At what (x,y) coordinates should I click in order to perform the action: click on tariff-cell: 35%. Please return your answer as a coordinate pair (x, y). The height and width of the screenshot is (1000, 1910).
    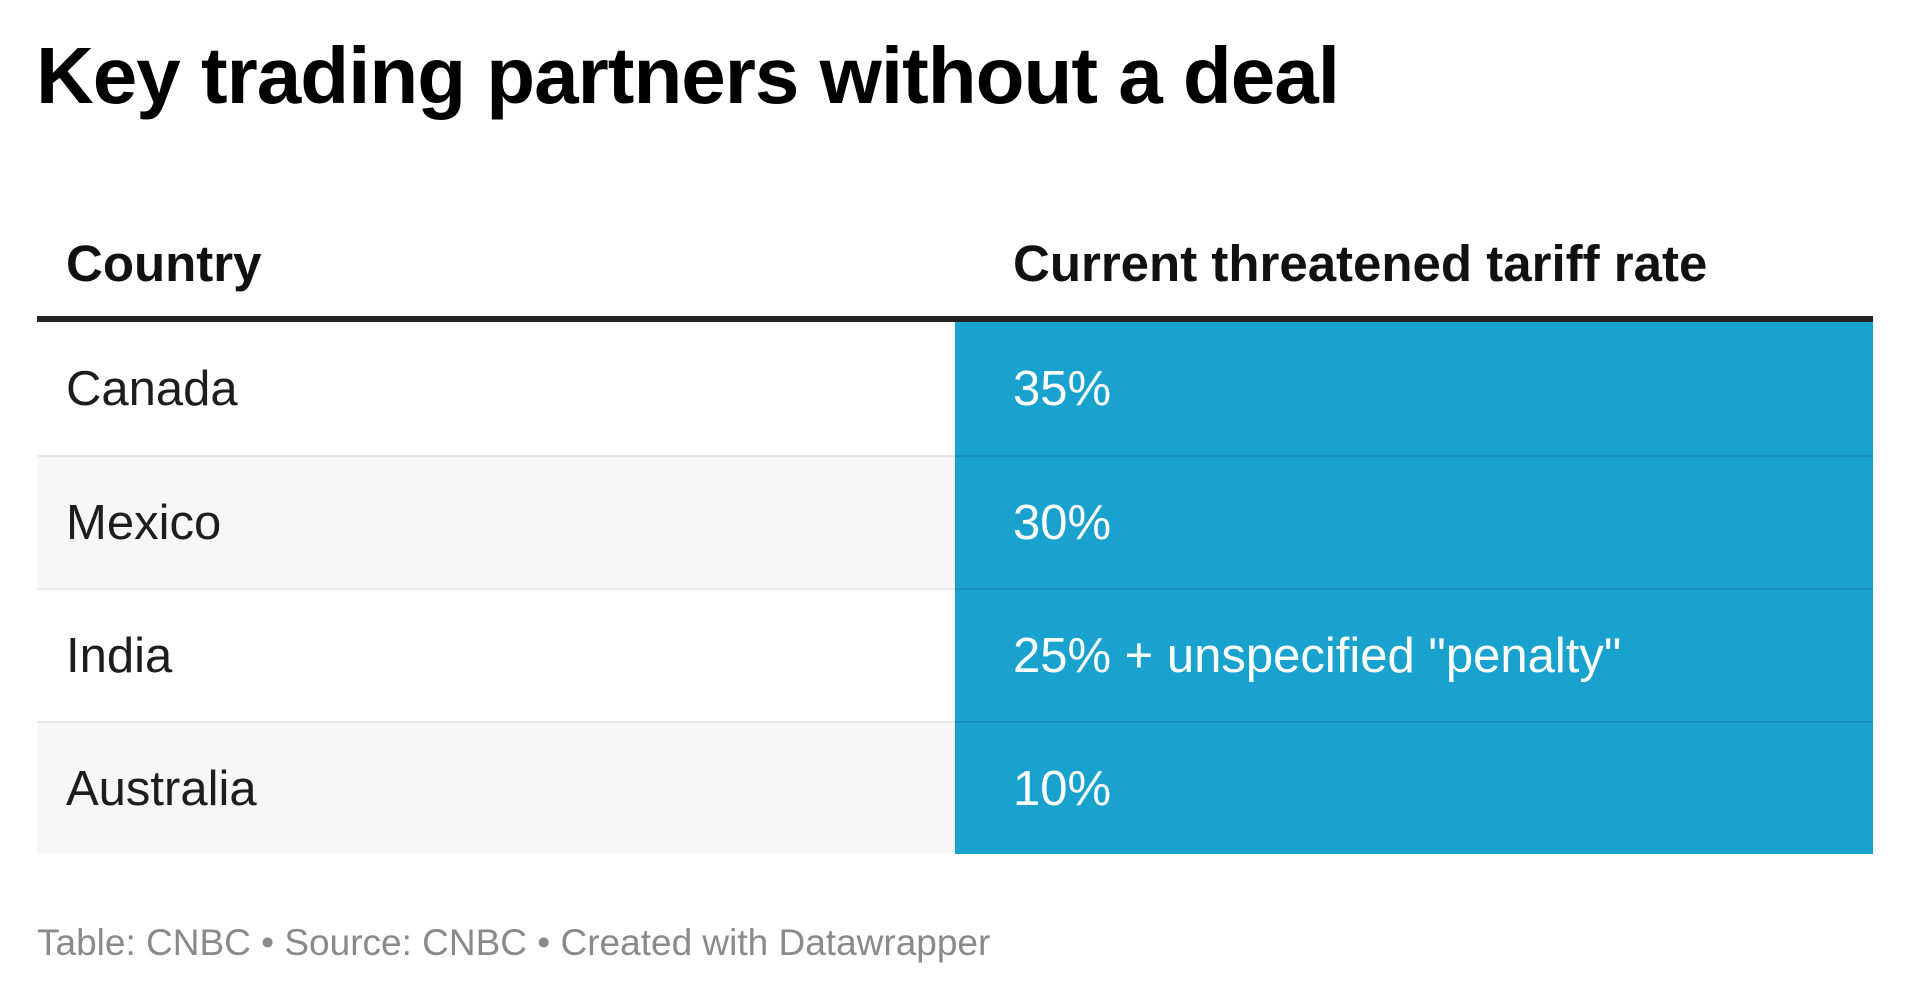
    Looking at the image, I should click on (1414, 388).